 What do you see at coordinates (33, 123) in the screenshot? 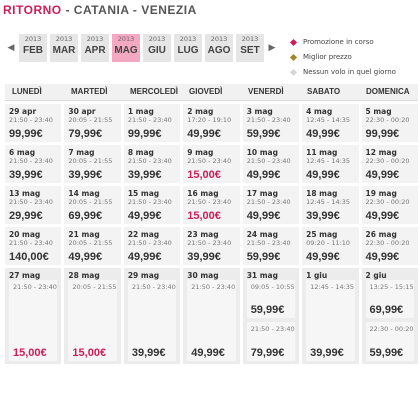
I see `day-cell: 29 apr 21:50 - 23:40 99,99€` at bounding box center [33, 123].